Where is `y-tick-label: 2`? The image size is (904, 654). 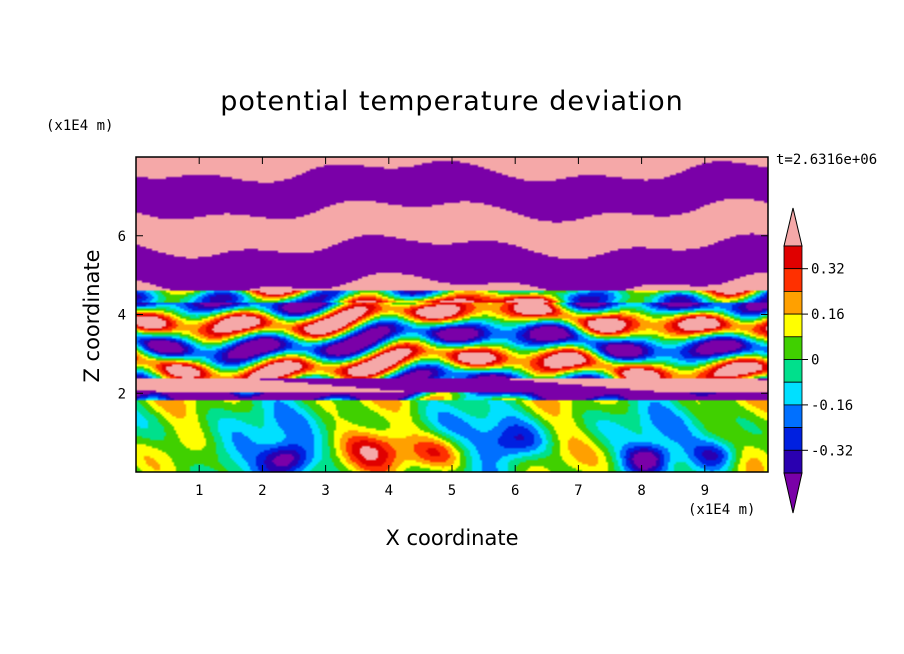
y-tick-label: 2 is located at coordinates (122, 394).